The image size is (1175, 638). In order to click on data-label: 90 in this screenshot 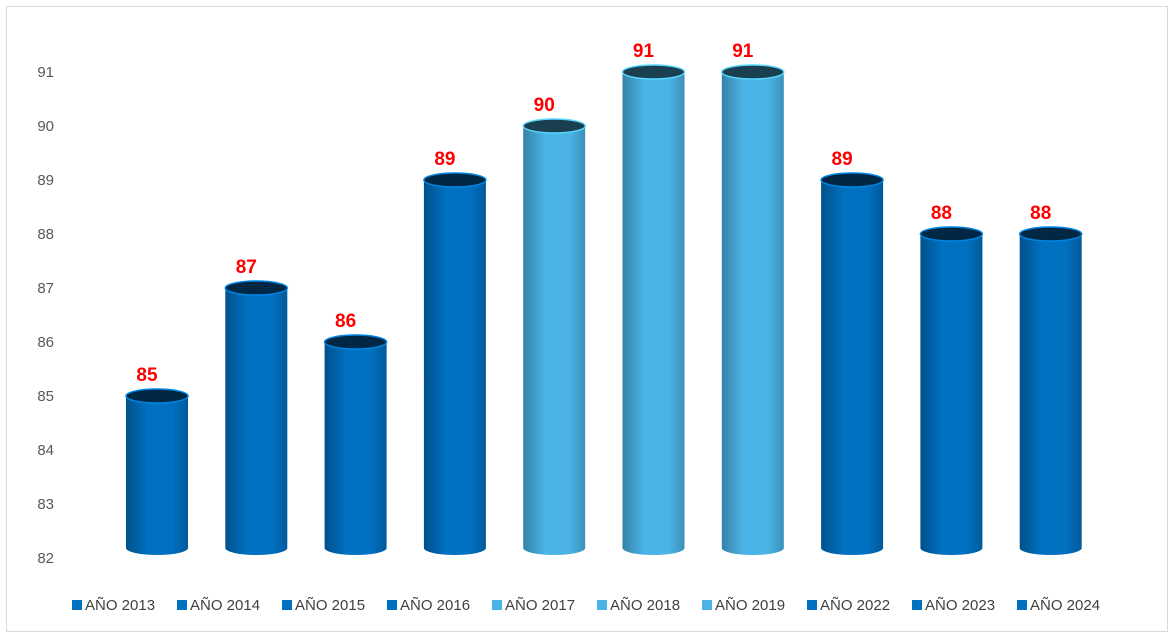, I will do `click(544, 105)`.